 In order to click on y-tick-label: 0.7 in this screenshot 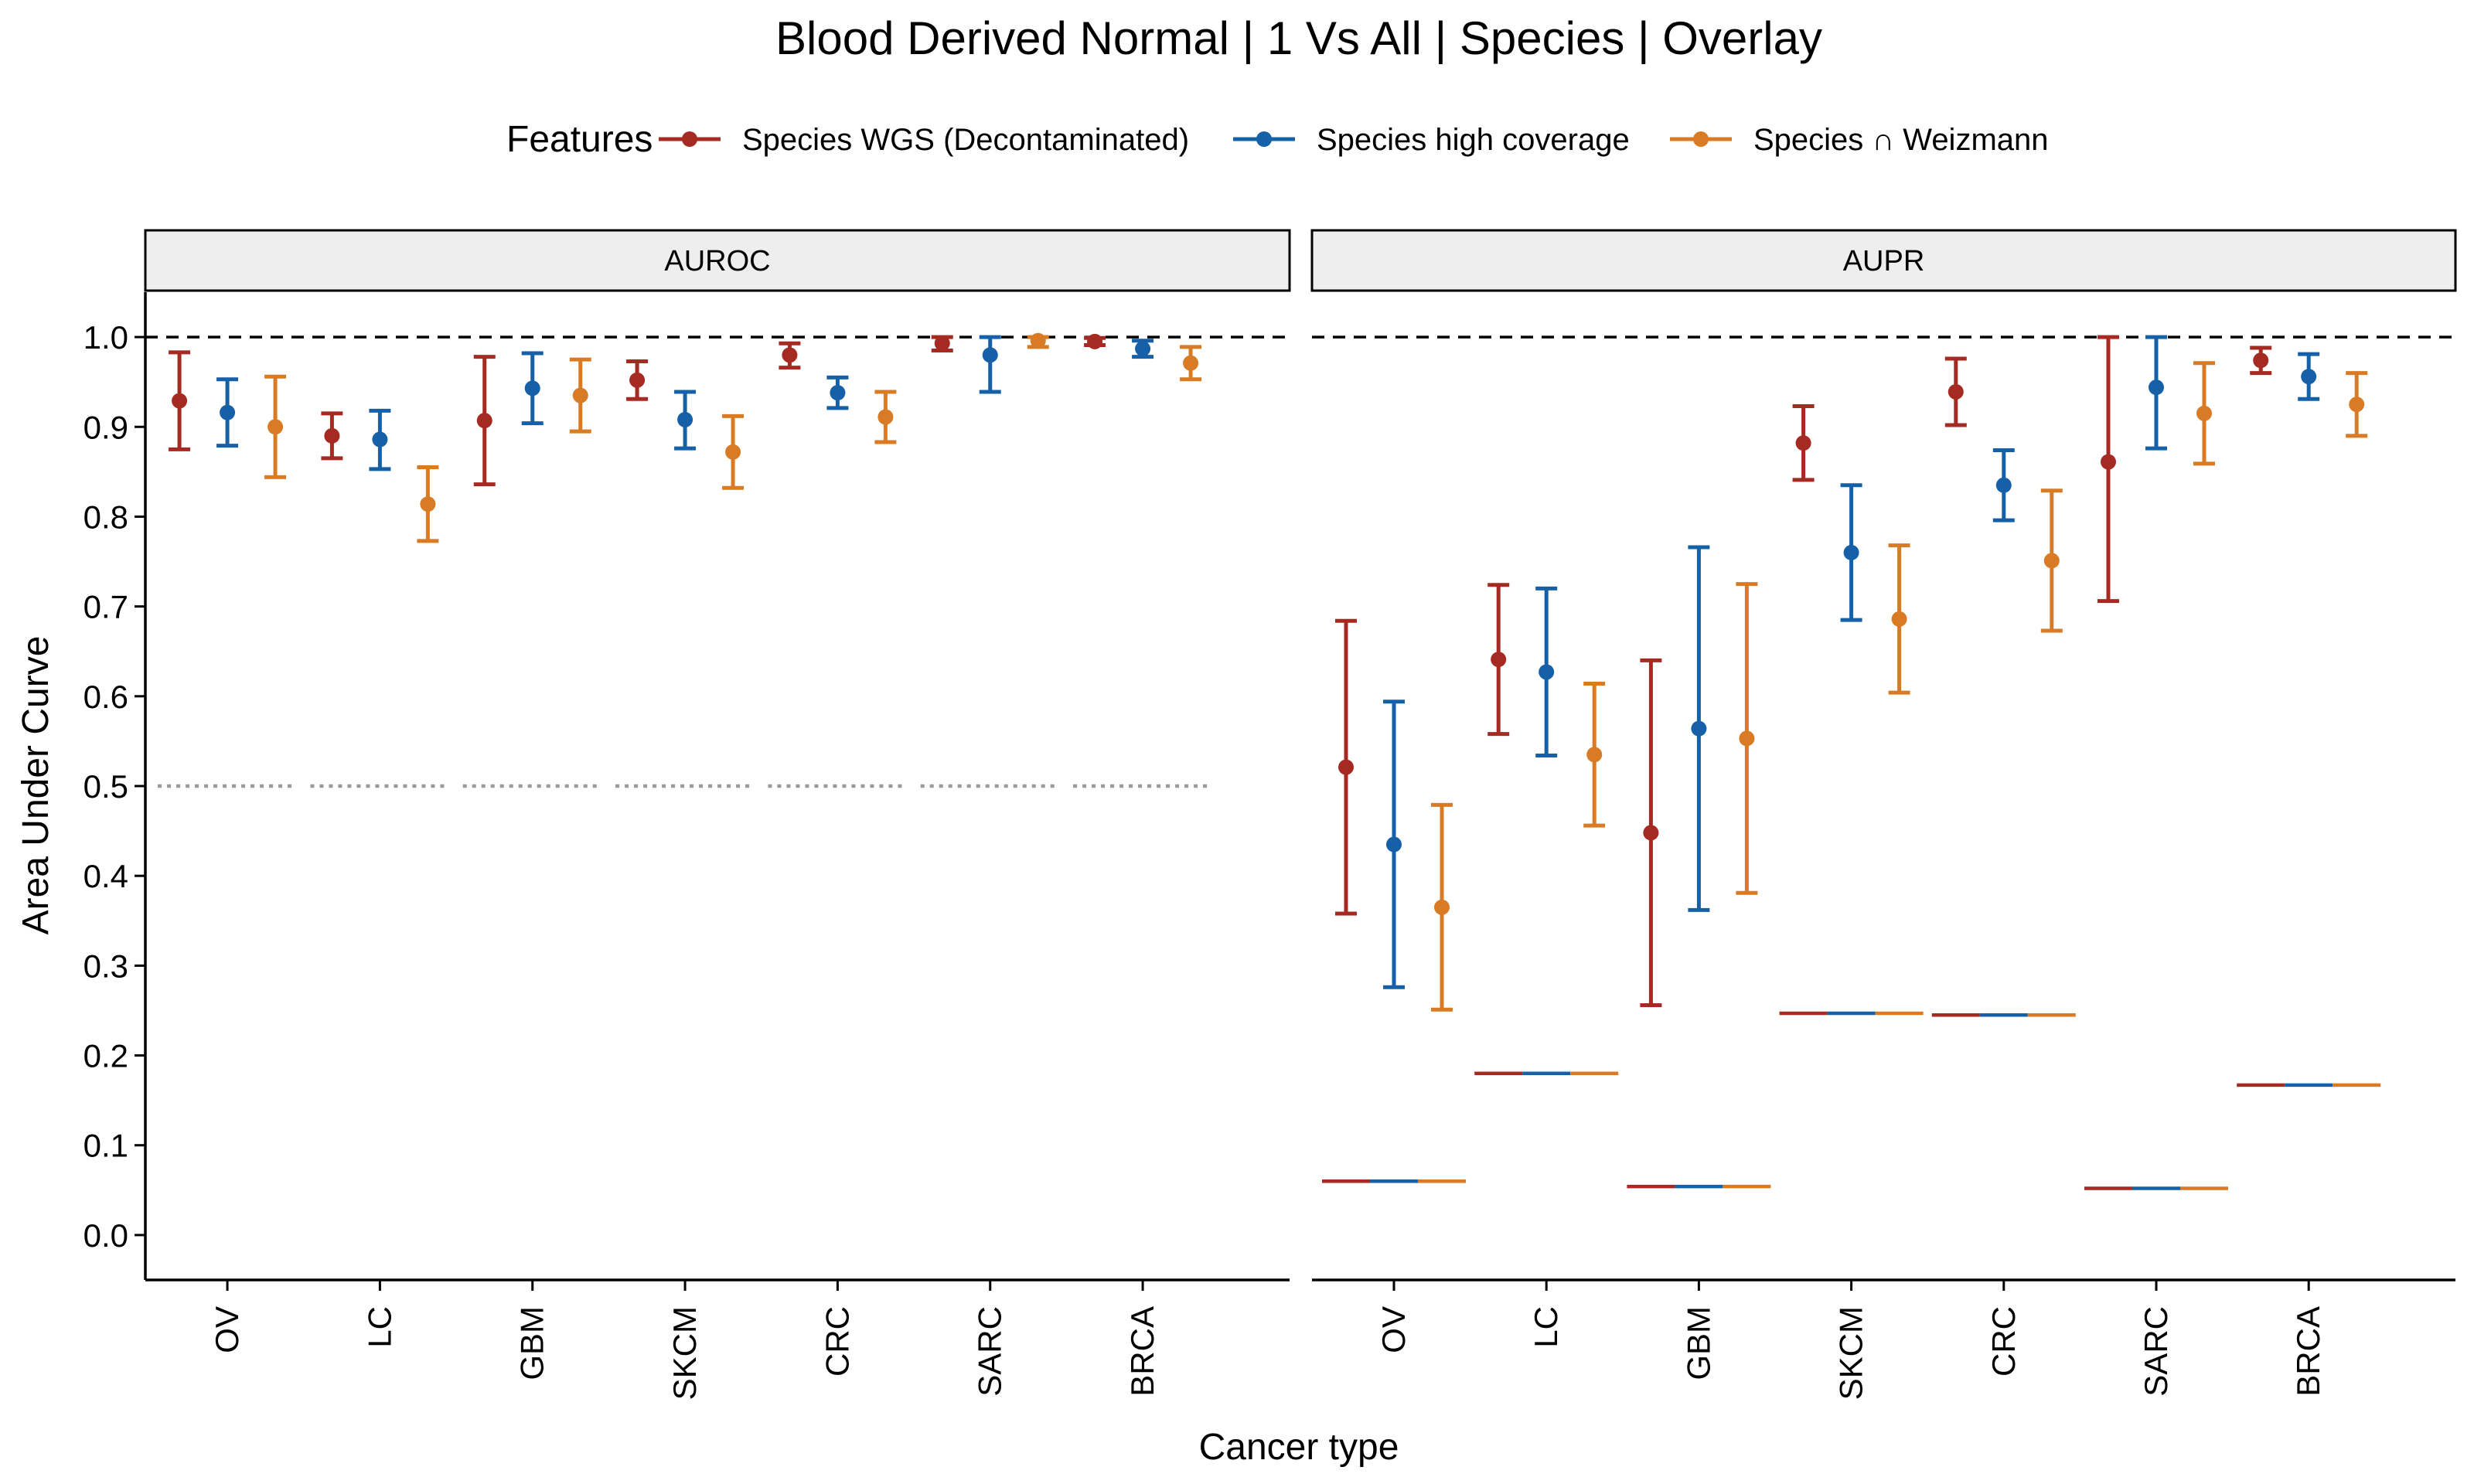, I will do `click(105, 607)`.